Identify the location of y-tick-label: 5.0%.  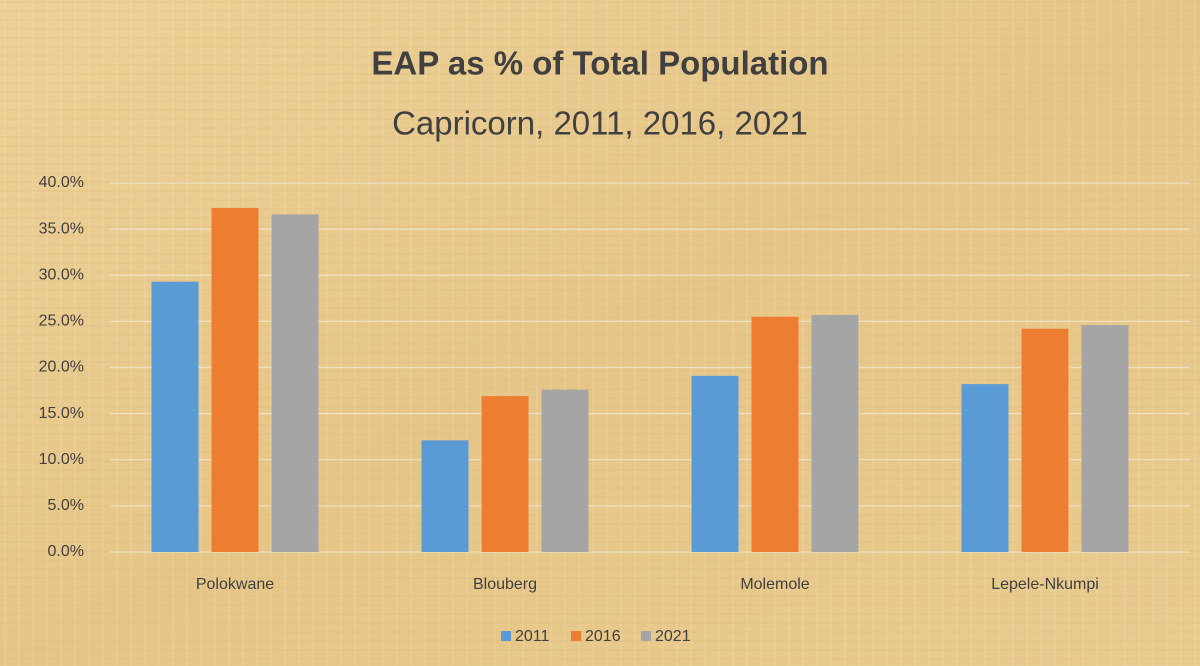
(66, 505).